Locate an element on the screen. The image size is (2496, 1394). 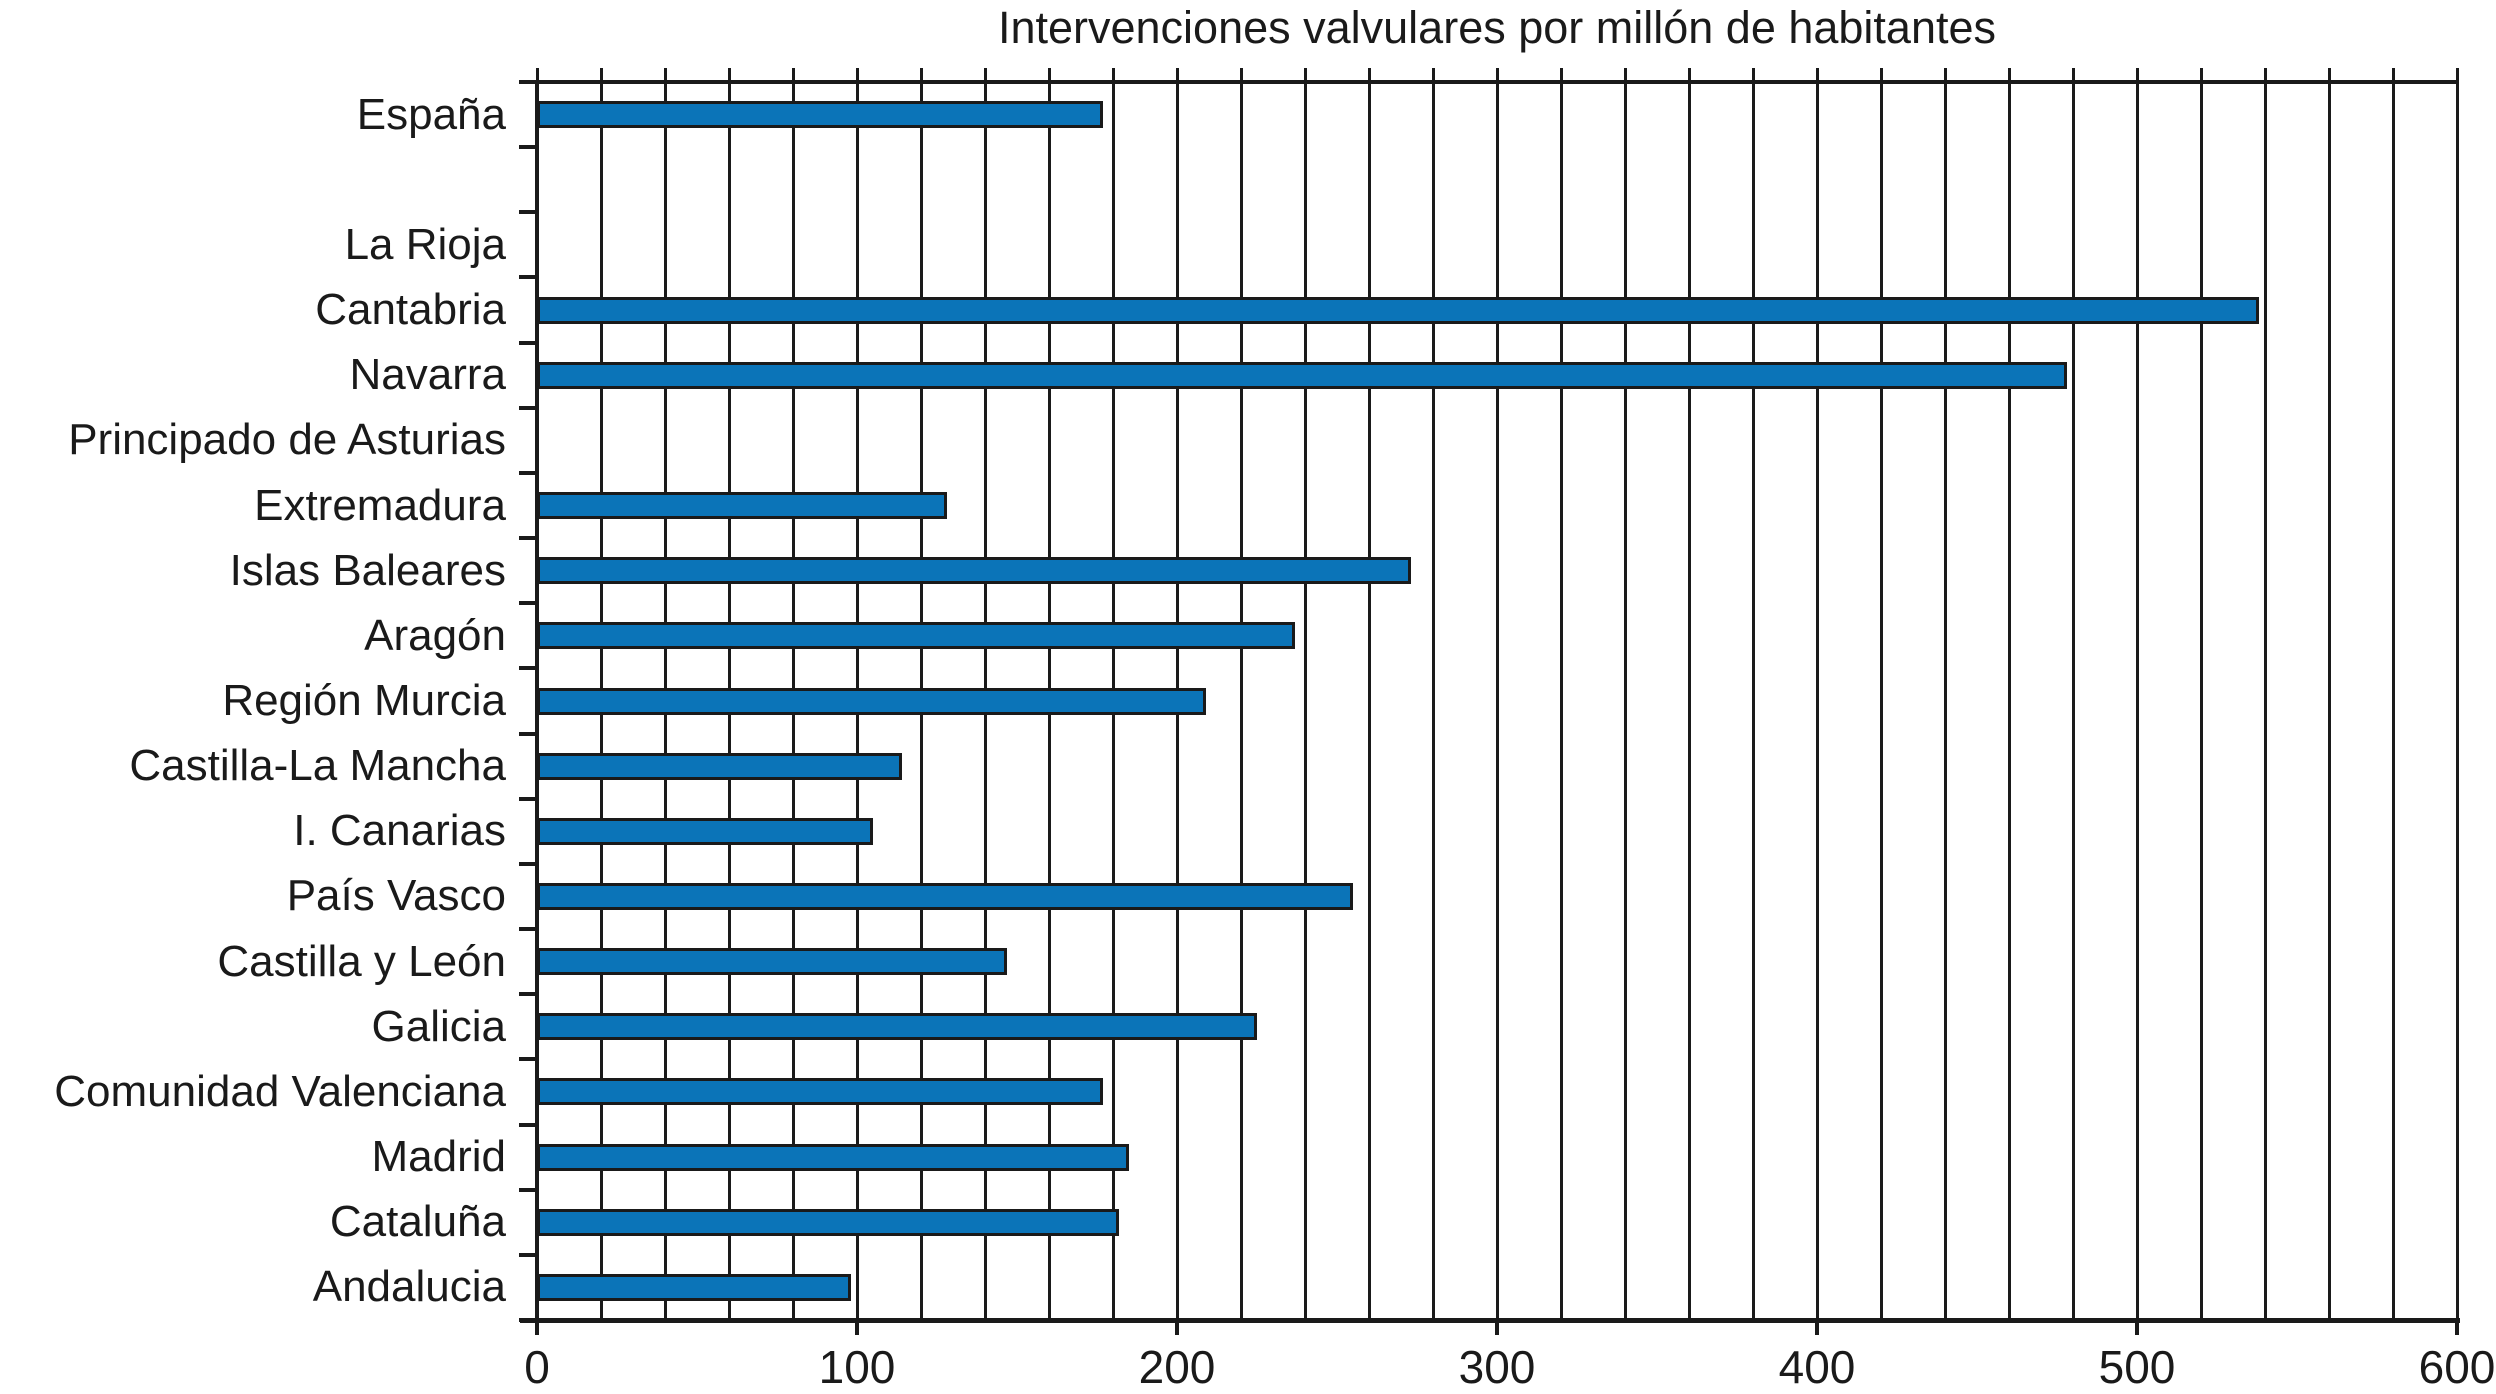
x-tick-label: 300 is located at coordinates (1497, 1367).